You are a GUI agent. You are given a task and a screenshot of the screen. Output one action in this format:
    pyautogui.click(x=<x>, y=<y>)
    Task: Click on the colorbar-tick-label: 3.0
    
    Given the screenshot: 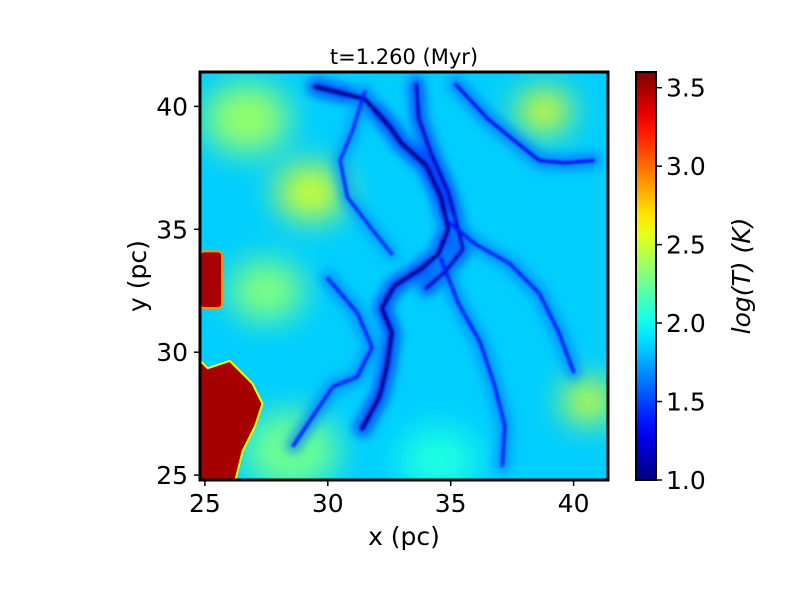 What is the action you would take?
    pyautogui.click(x=686, y=166)
    